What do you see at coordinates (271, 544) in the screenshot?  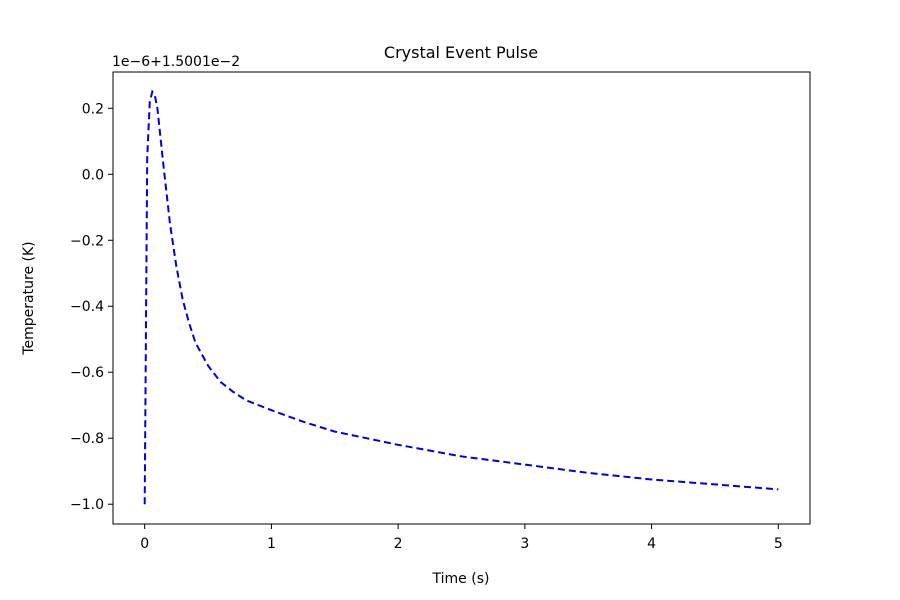 I see `x-tick-label: 1` at bounding box center [271, 544].